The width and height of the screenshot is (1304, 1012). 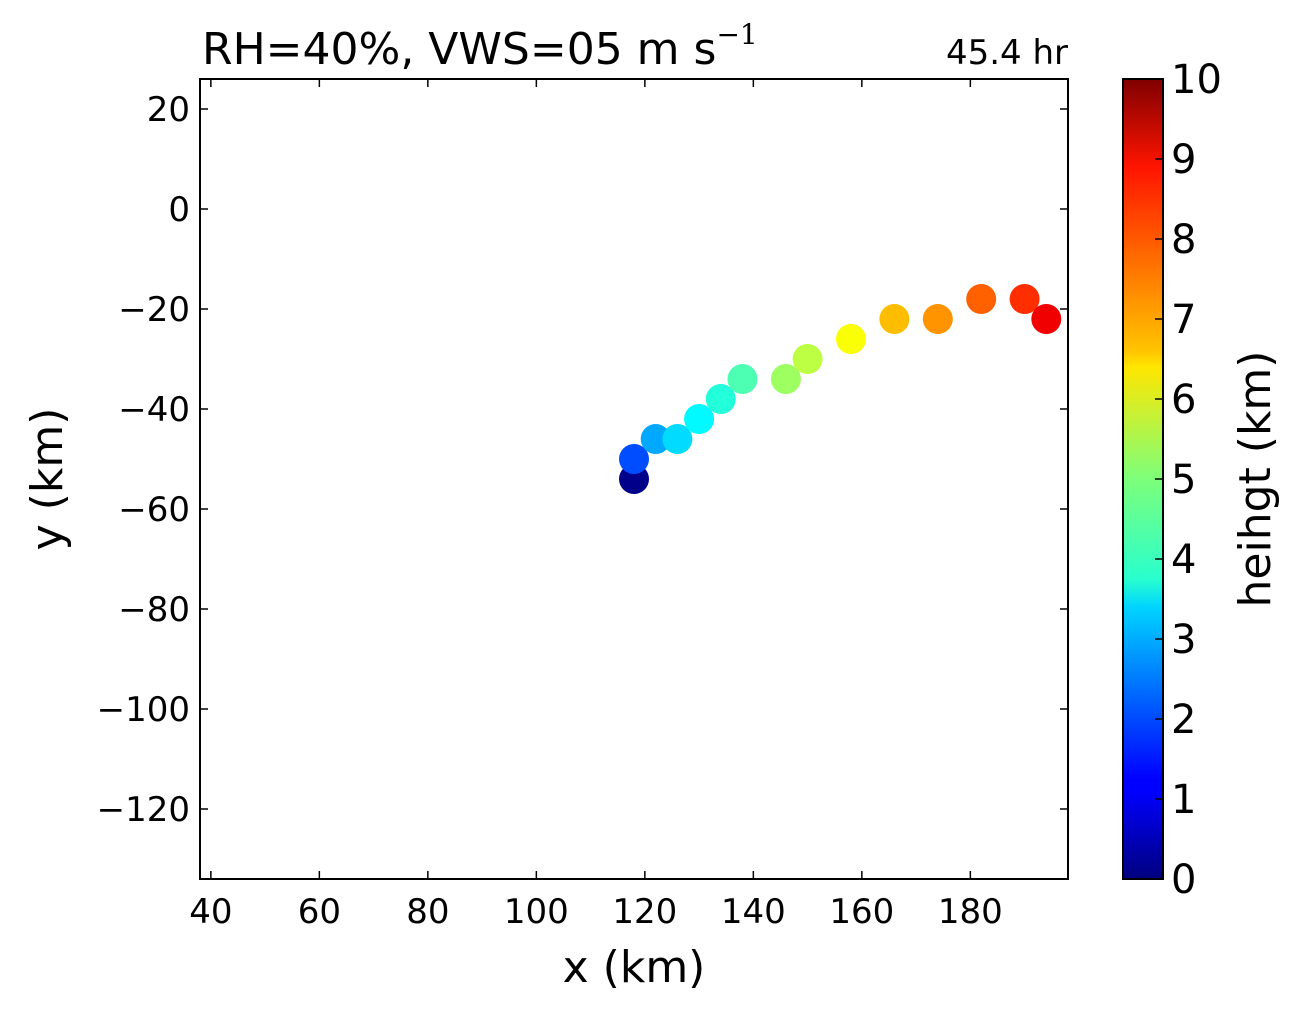 I want to click on x-axis-label: x (km), so click(x=634, y=967).